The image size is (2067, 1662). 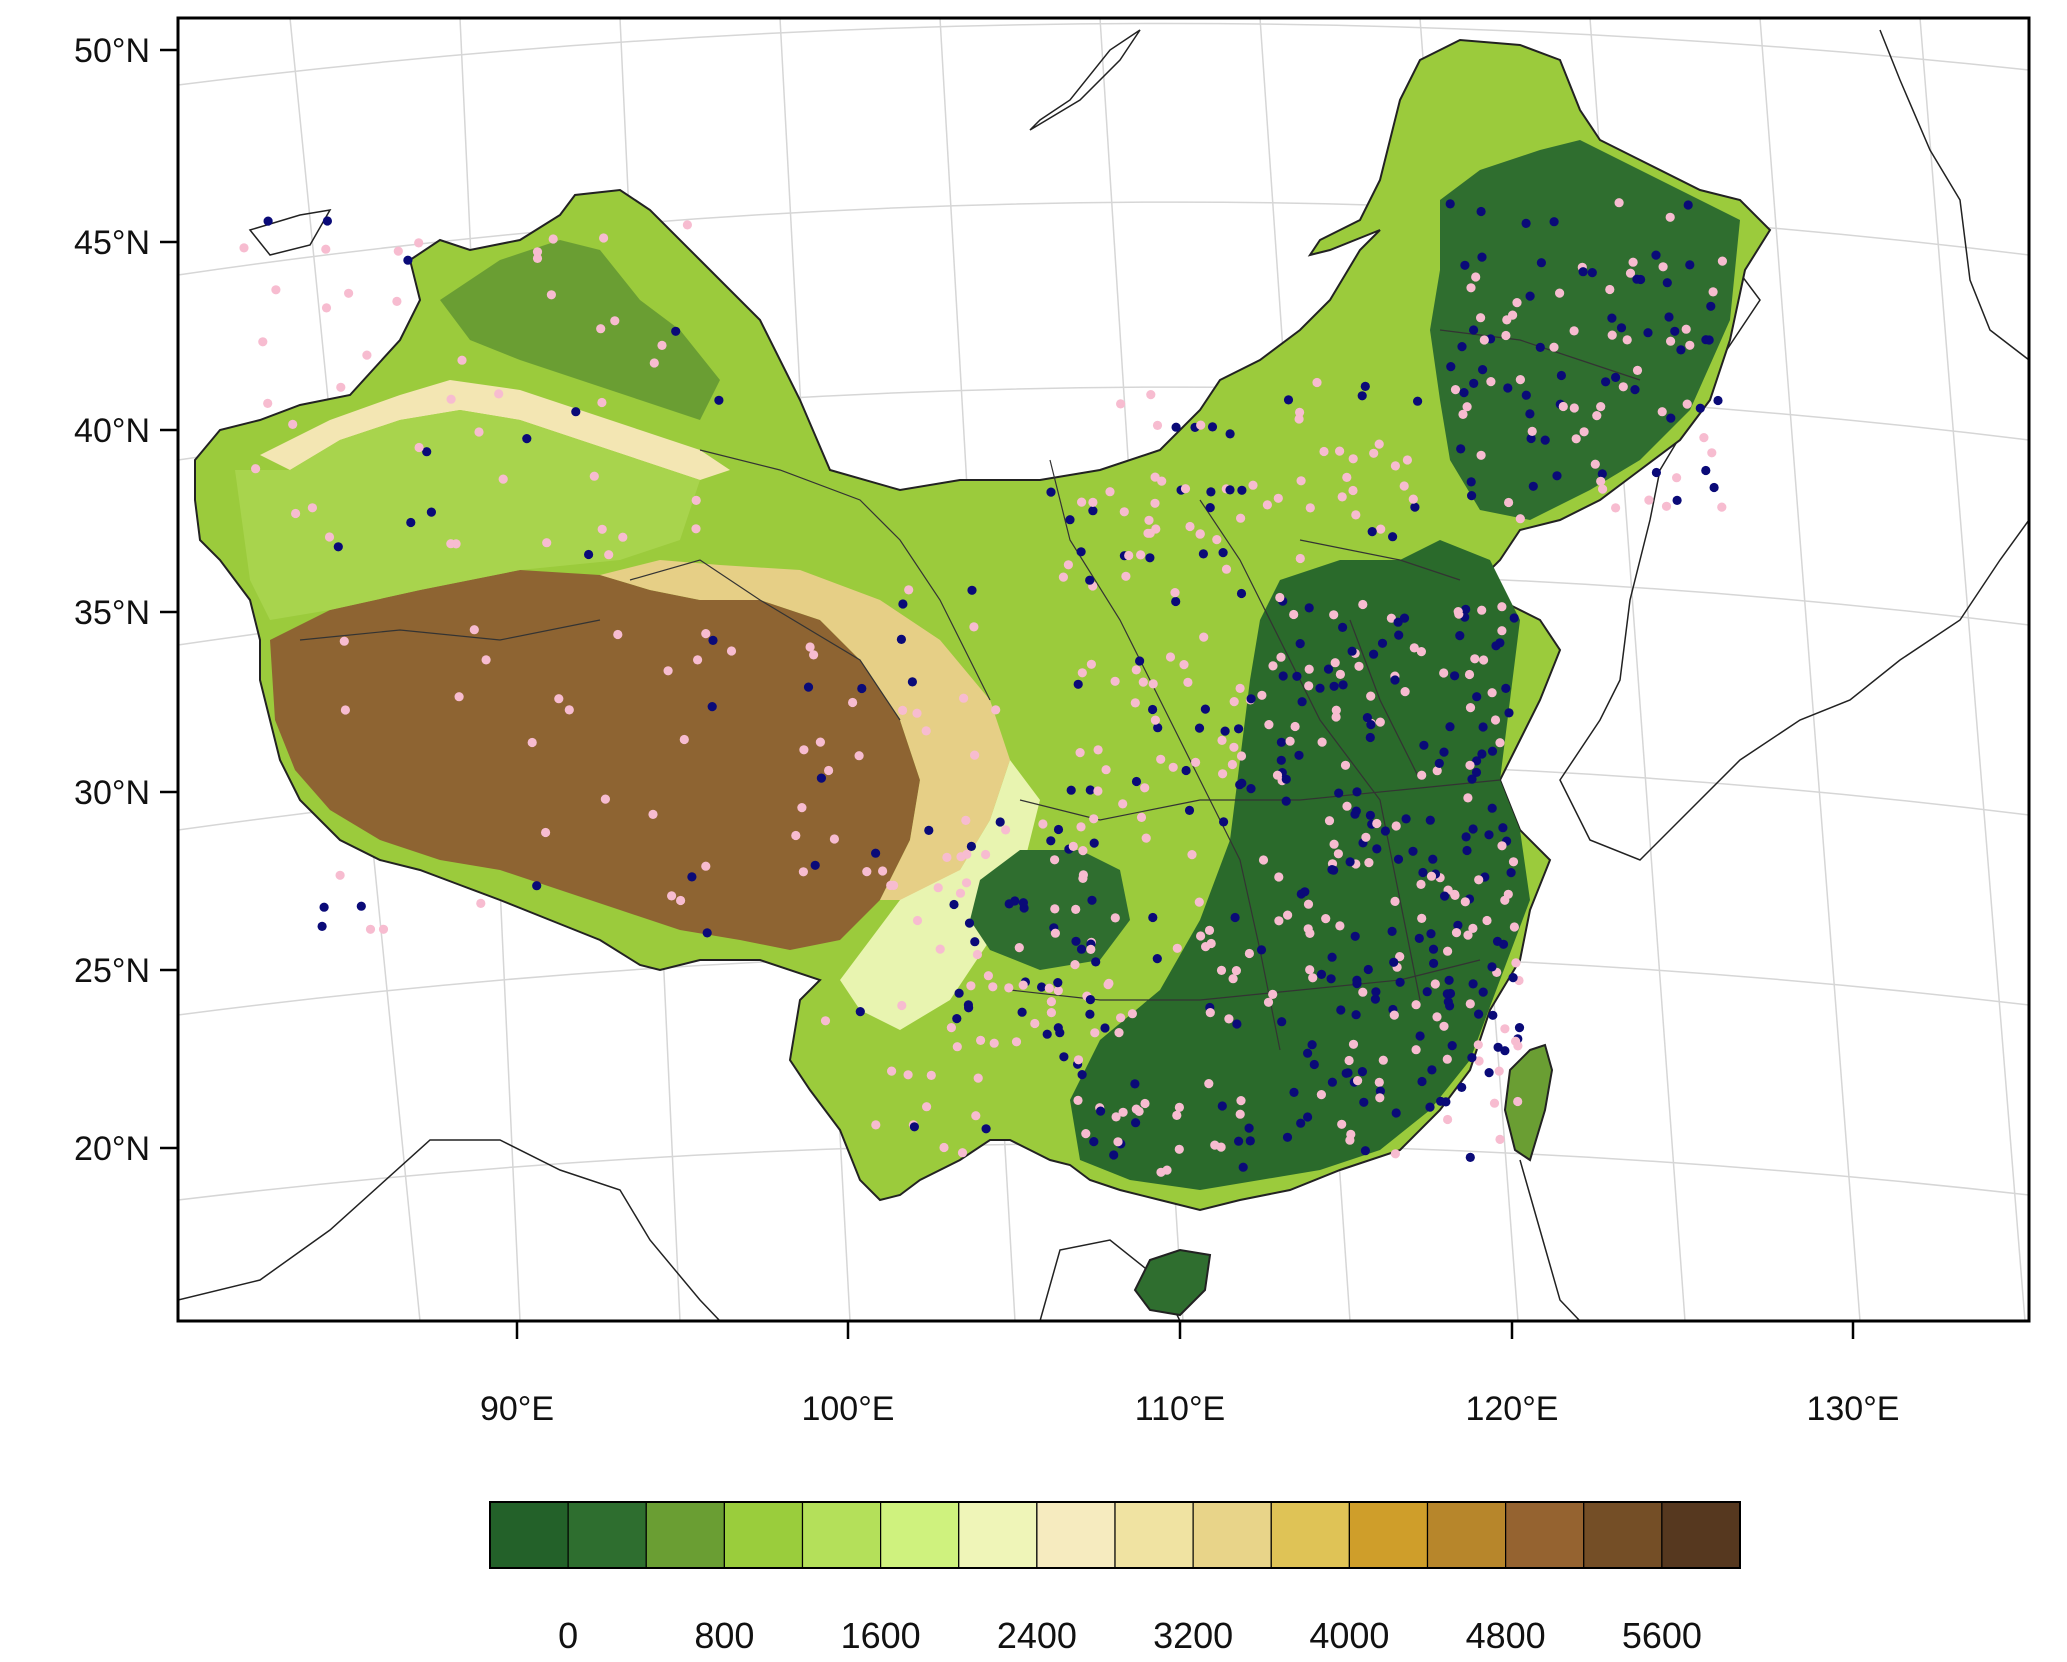 I want to click on tarim-basin-rim, so click(x=495, y=430).